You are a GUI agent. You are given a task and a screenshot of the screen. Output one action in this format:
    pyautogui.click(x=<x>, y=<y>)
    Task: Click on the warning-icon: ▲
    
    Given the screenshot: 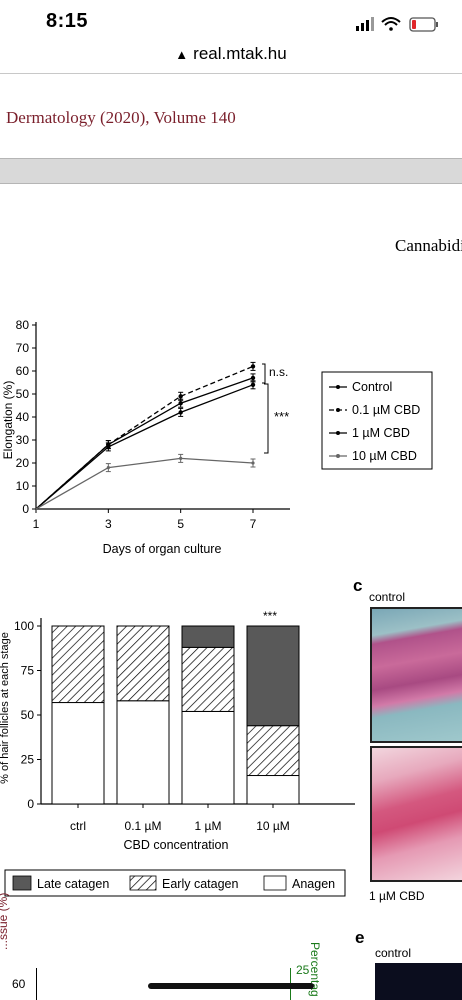 What is the action you would take?
    pyautogui.click(x=182, y=54)
    